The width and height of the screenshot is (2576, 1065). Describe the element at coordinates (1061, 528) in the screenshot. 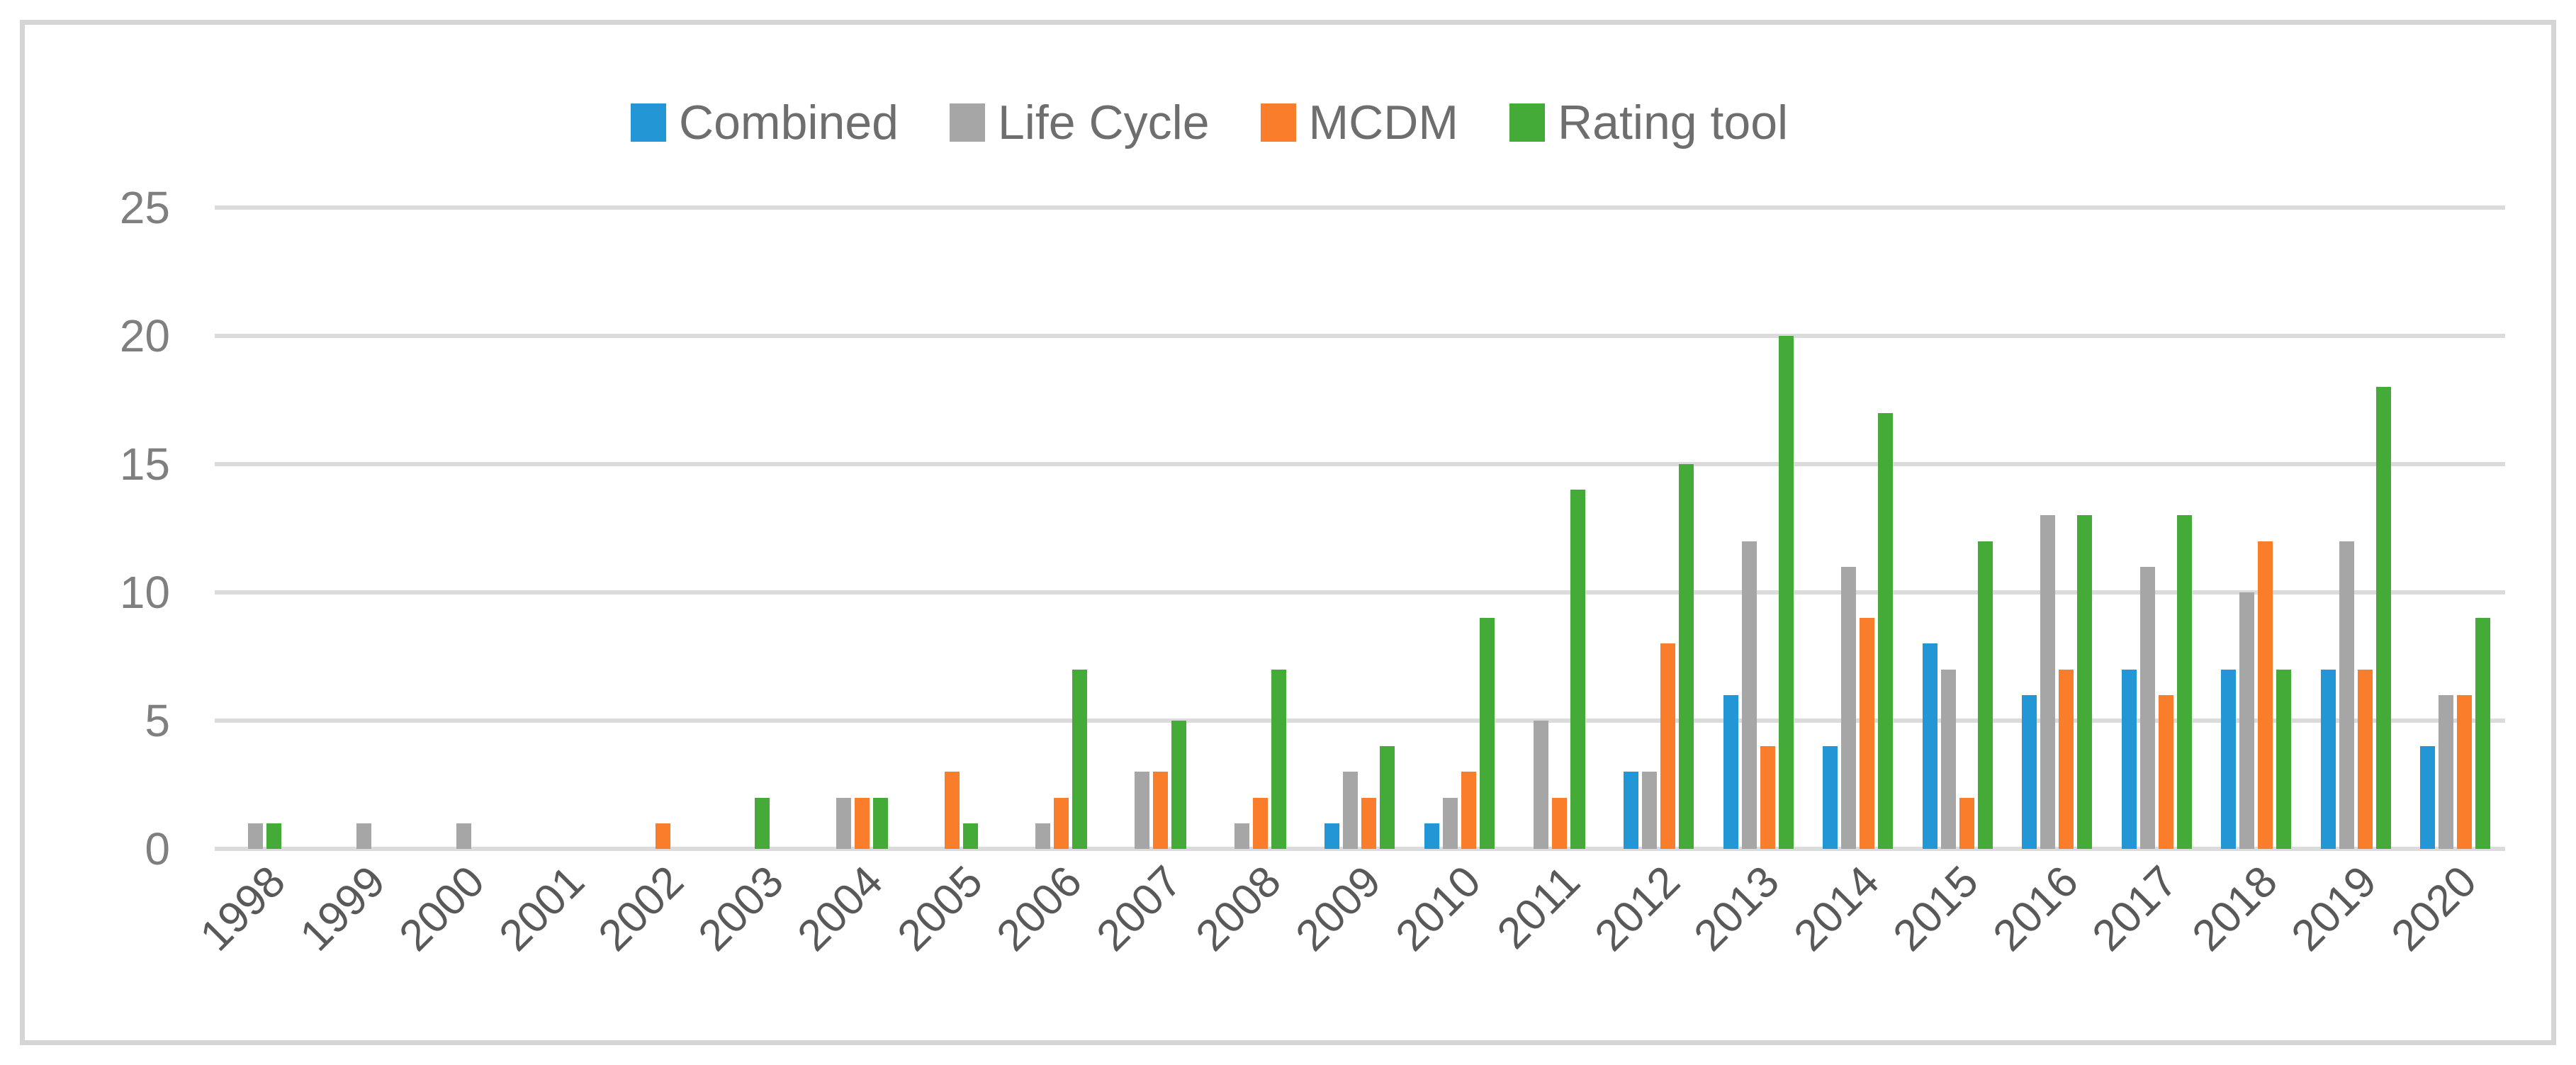

I see `bar-group-2006` at that location.